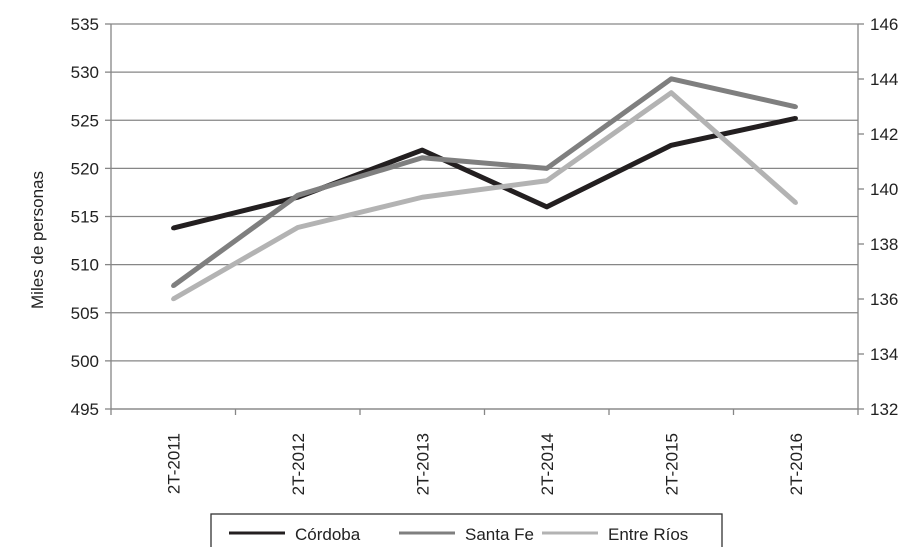 Image resolution: width=920 pixels, height=547 pixels. I want to click on right-tick-label: 142, so click(884, 134).